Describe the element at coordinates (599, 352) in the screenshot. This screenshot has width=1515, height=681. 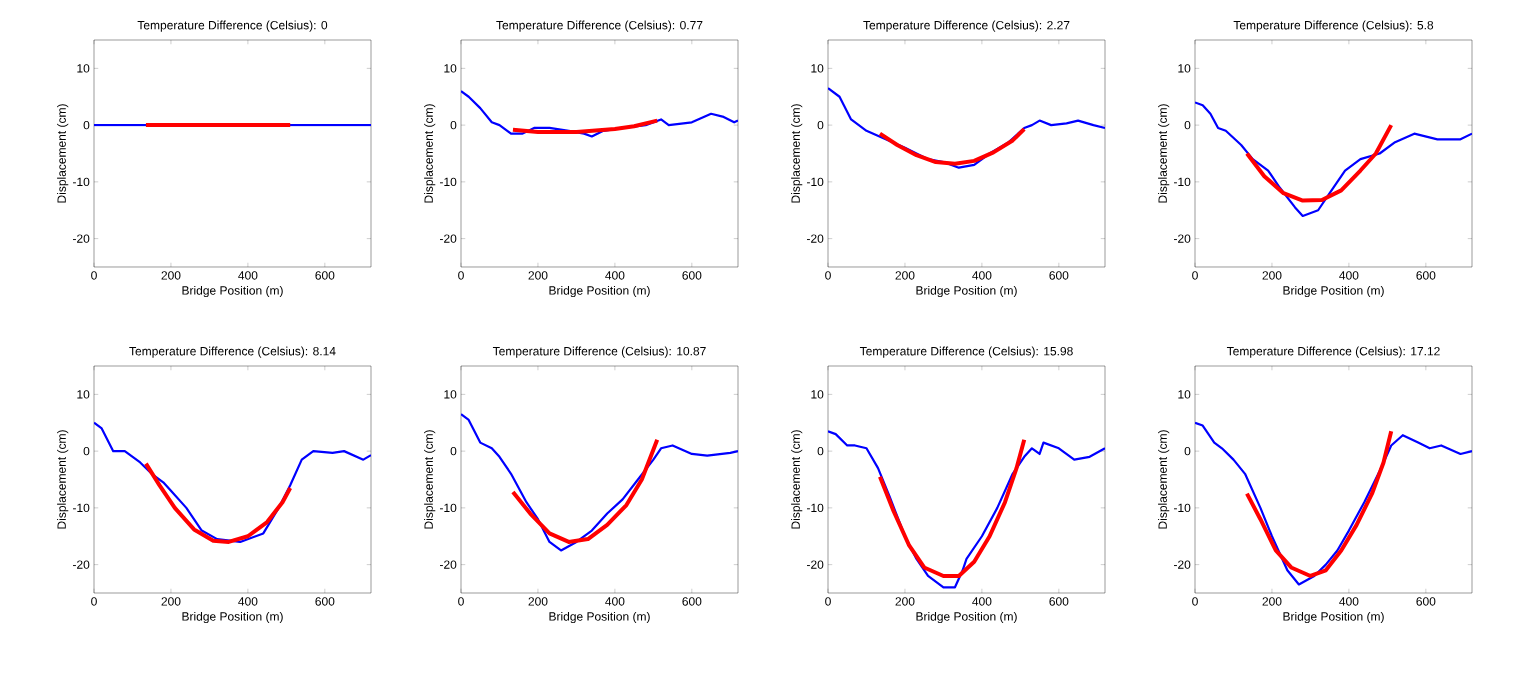
I see `chart-title: Temperature Difference (Celsius): 10.87` at that location.